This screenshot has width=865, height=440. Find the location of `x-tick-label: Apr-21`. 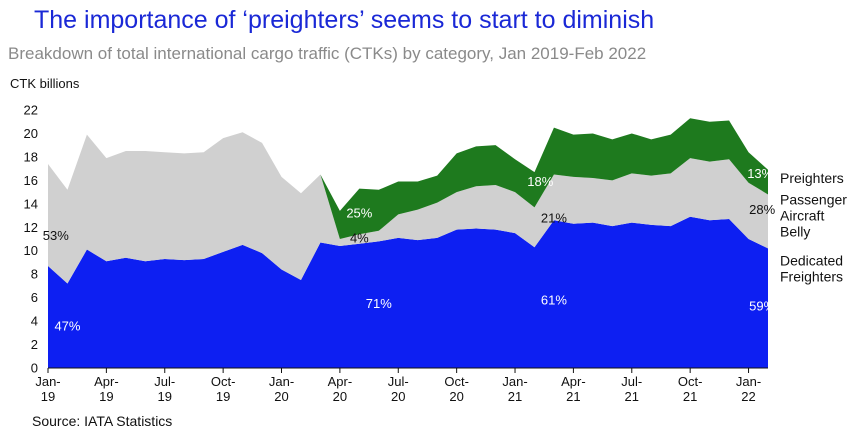

x-tick-label: Apr-21 is located at coordinates (573, 389).